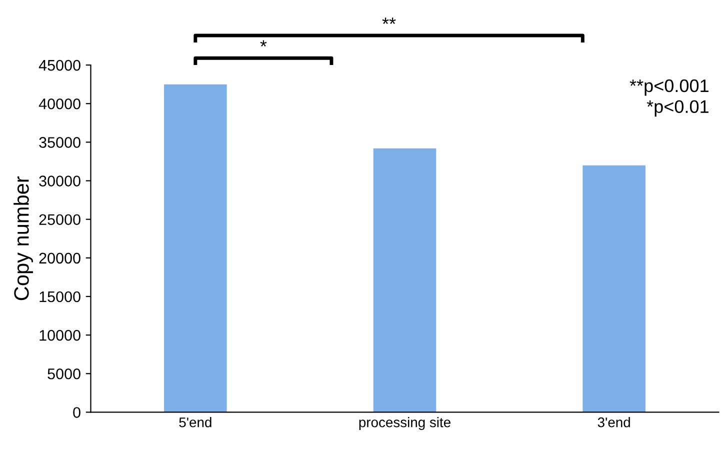  I want to click on y-tick-label: 30000, so click(59, 181).